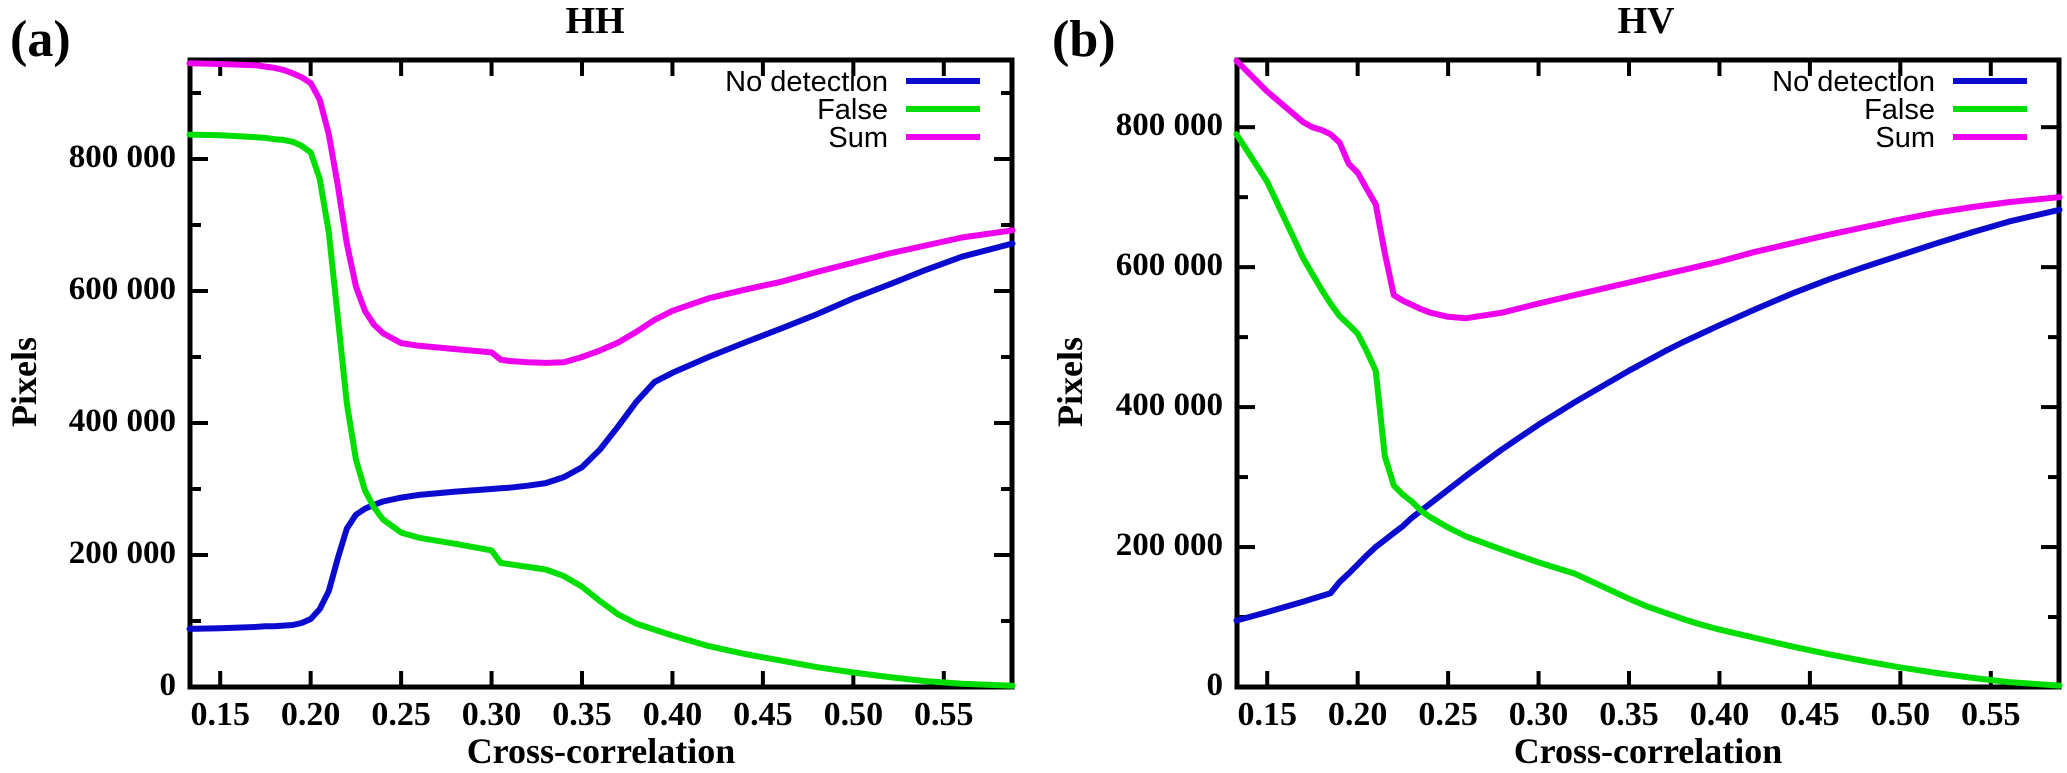  What do you see at coordinates (601, 751) in the screenshot?
I see `chart-a-x-axis-label: Cross-correlation` at bounding box center [601, 751].